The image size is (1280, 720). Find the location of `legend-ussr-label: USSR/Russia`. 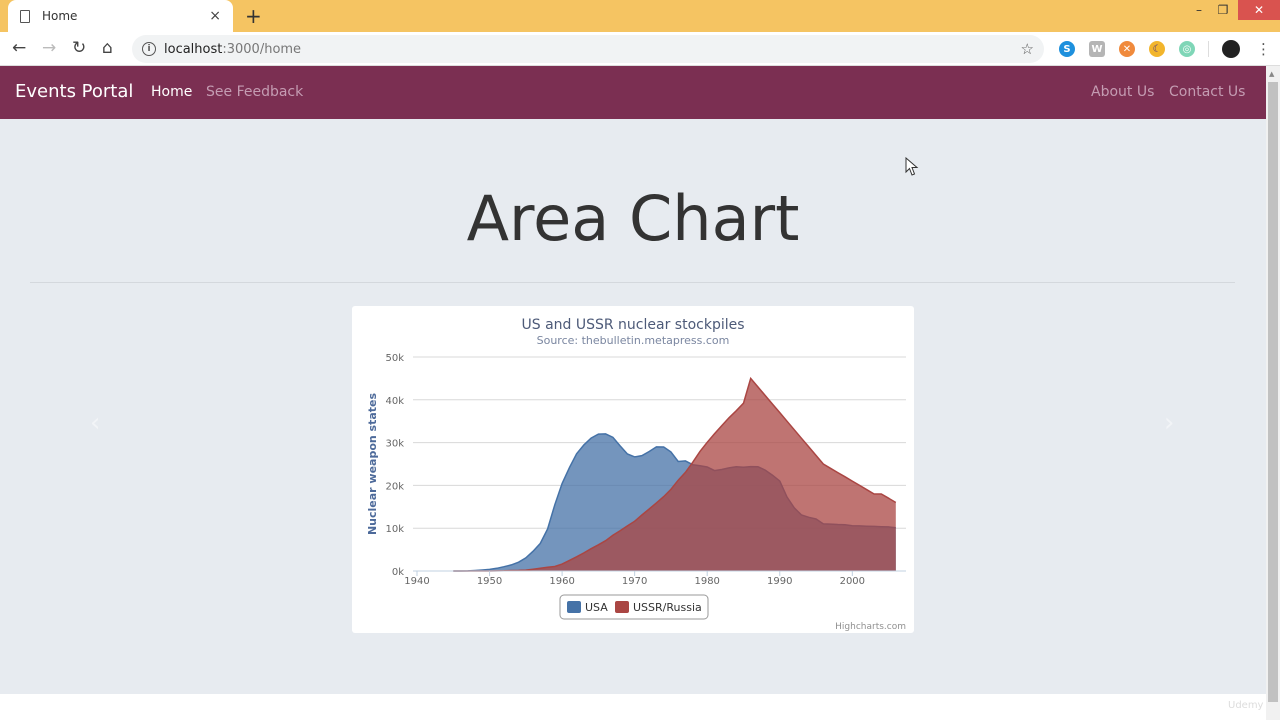

legend-ussr-label: USSR/Russia is located at coordinates (667, 607).